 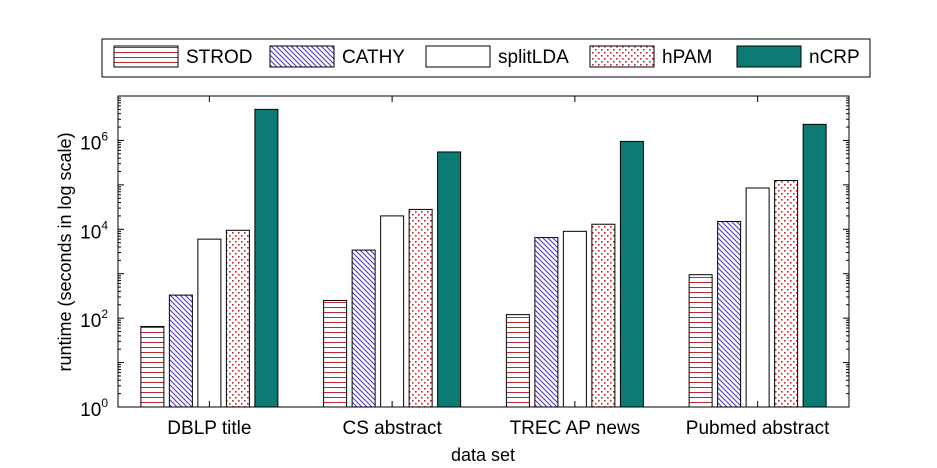 I want to click on legend-label-ncrp: nCRP, so click(x=834, y=57).